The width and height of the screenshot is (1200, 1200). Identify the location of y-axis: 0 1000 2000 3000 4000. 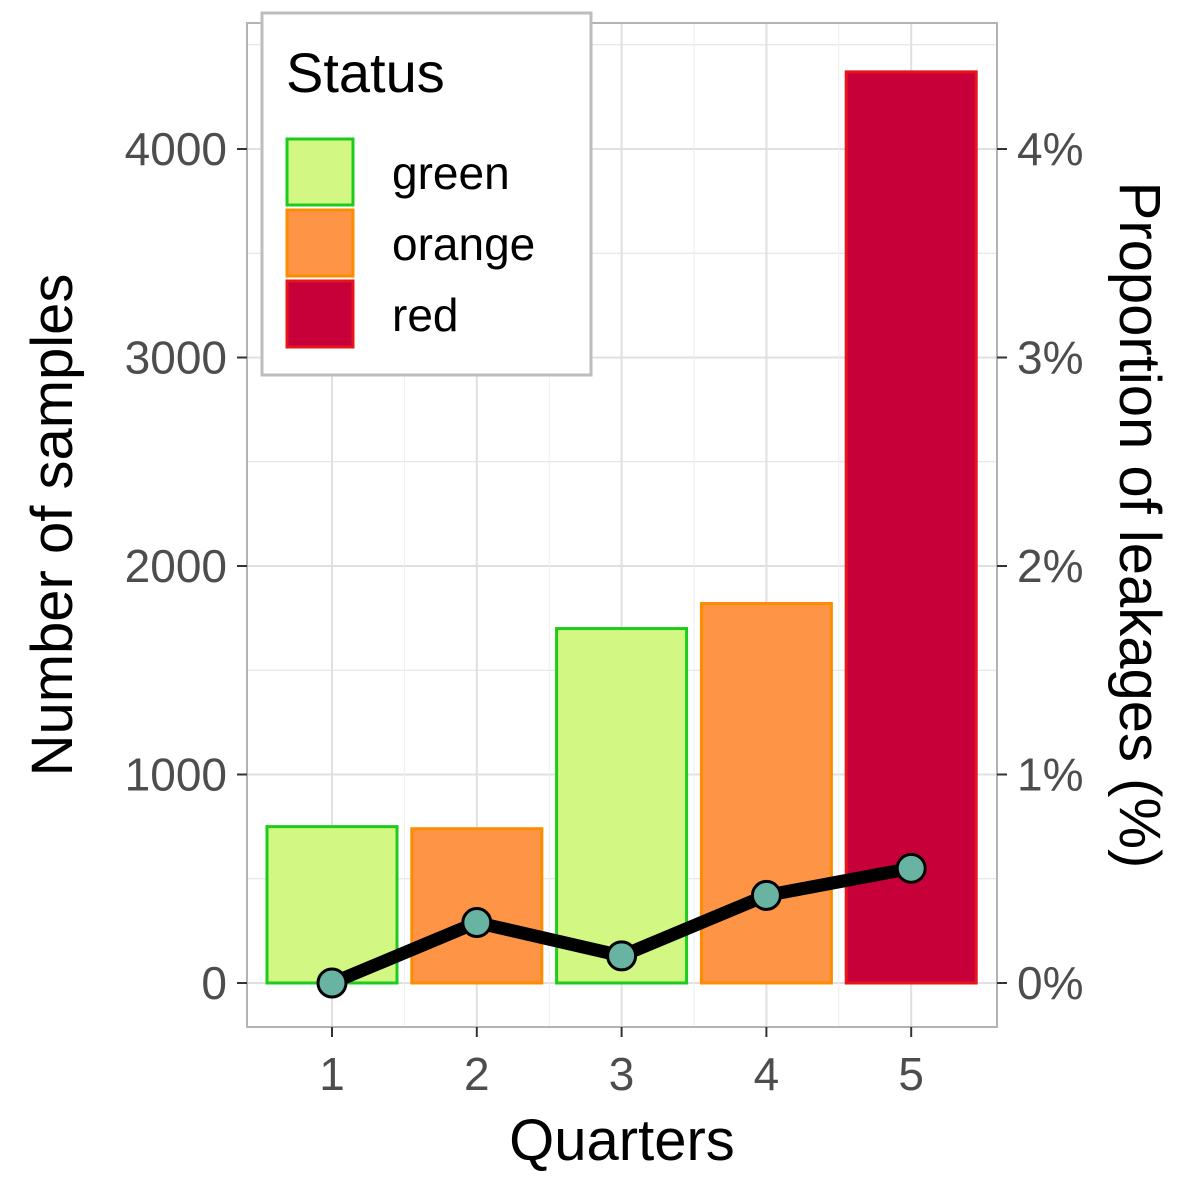
(186, 566).